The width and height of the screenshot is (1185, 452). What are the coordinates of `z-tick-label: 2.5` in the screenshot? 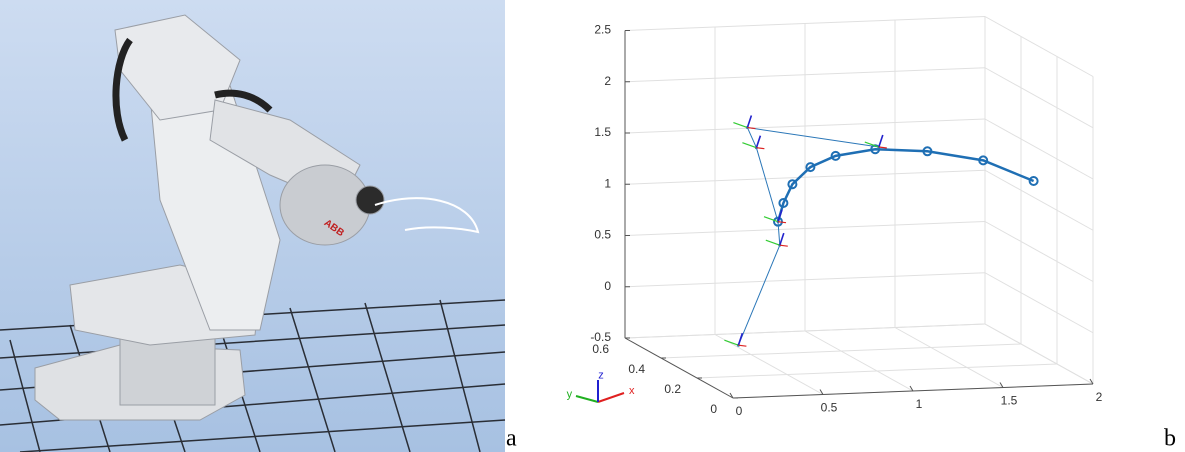 It's located at (602, 30).